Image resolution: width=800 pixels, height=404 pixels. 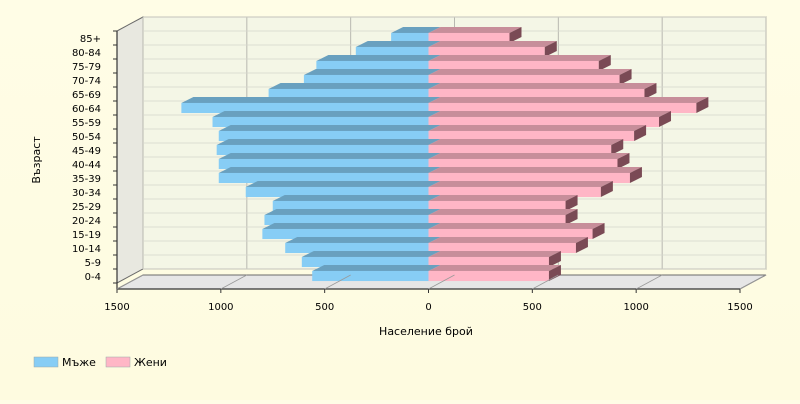 What do you see at coordinates (86, 249) in the screenshot?
I see `y-tick-label: 10-14` at bounding box center [86, 249].